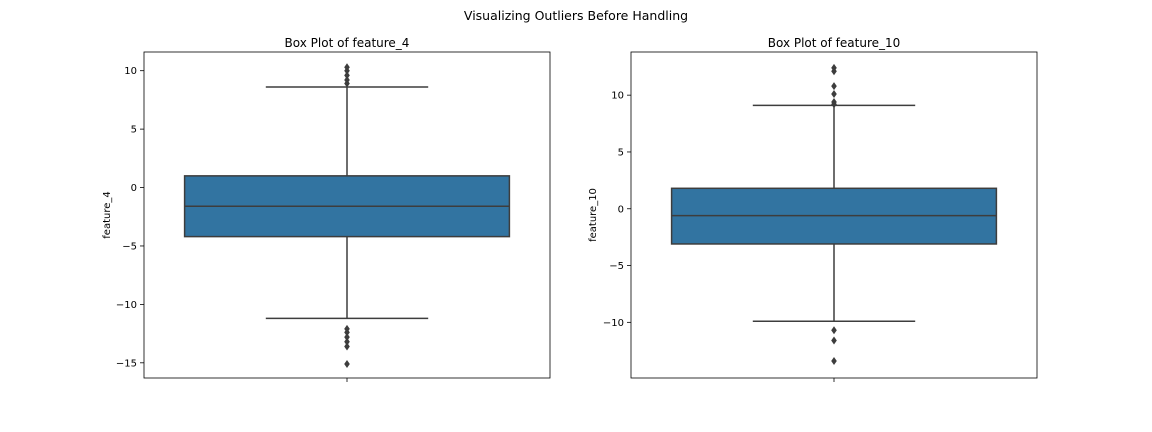 The image size is (1152, 432). What do you see at coordinates (126, 363) in the screenshot?
I see `y-tick-label: −15` at bounding box center [126, 363].